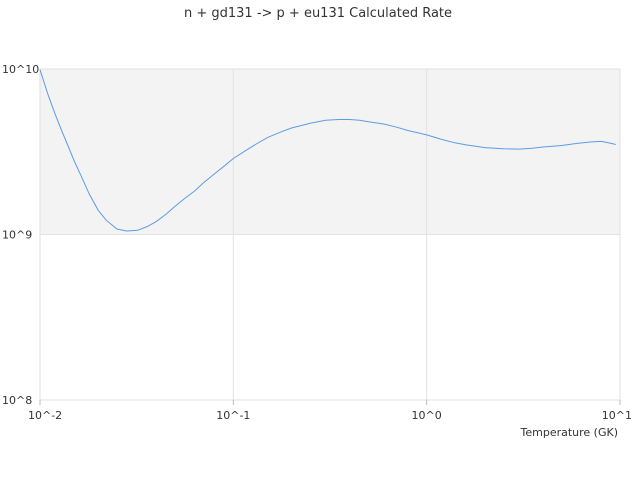 The image size is (640, 480). I want to click on x-tick-label-1: 10^-1, so click(233, 415).